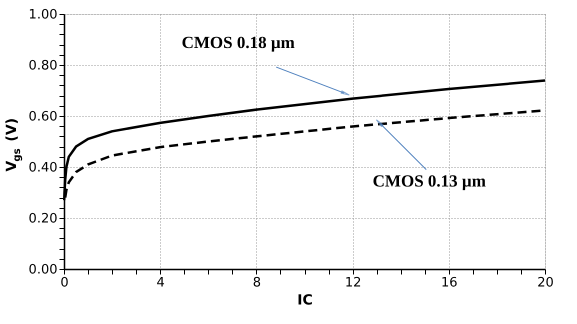 The height and width of the screenshot is (324, 577). What do you see at coordinates (43, 66) in the screenshot?
I see `y-tick-label: 0.80` at bounding box center [43, 66].